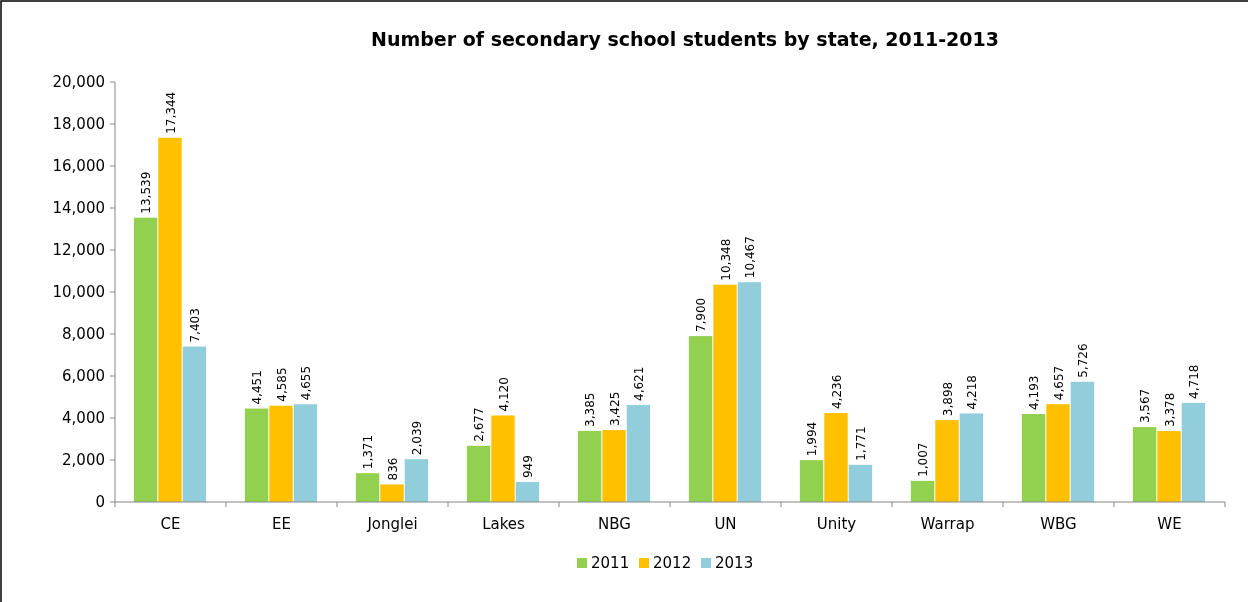 This screenshot has height=602, width=1248. What do you see at coordinates (306, 383) in the screenshot?
I see `data-label: 4,655` at bounding box center [306, 383].